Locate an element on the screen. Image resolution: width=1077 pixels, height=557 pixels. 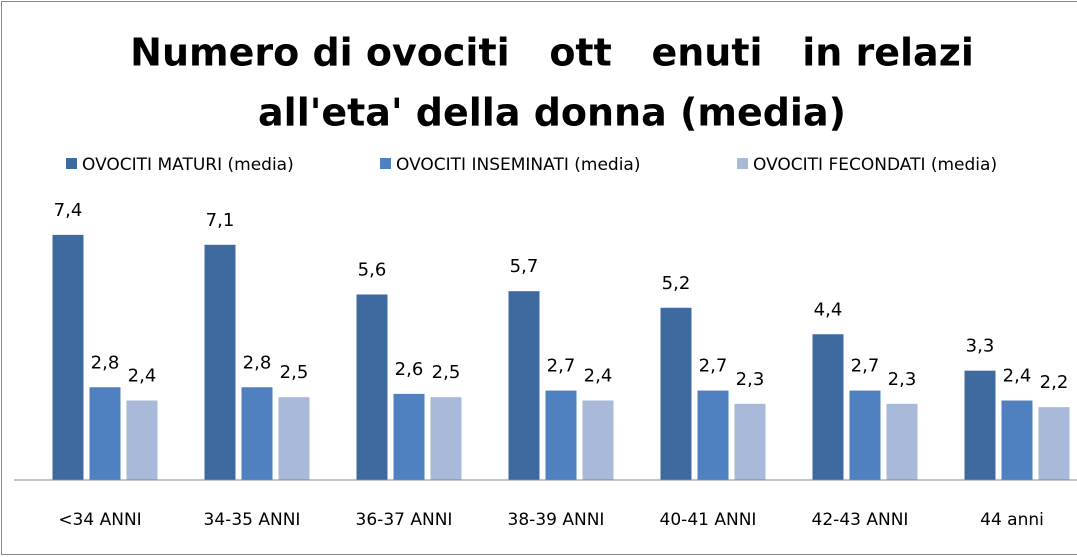
chart-title: Numero di ovociti ott enuti in relazi is located at coordinates (552, 53).